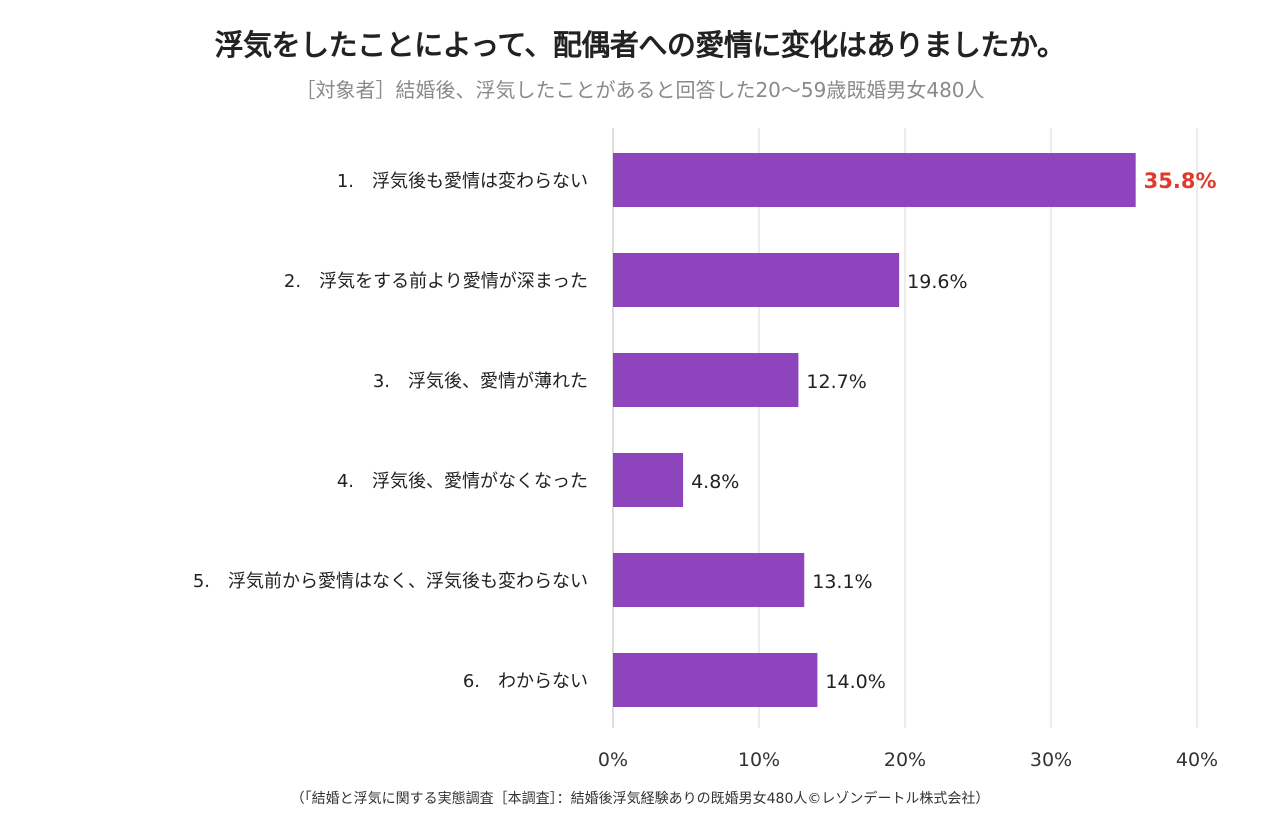 Image resolution: width=1280 pixels, height=824 pixels. What do you see at coordinates (525, 681) in the screenshot?
I see `category-label: 6. わからない` at bounding box center [525, 681].